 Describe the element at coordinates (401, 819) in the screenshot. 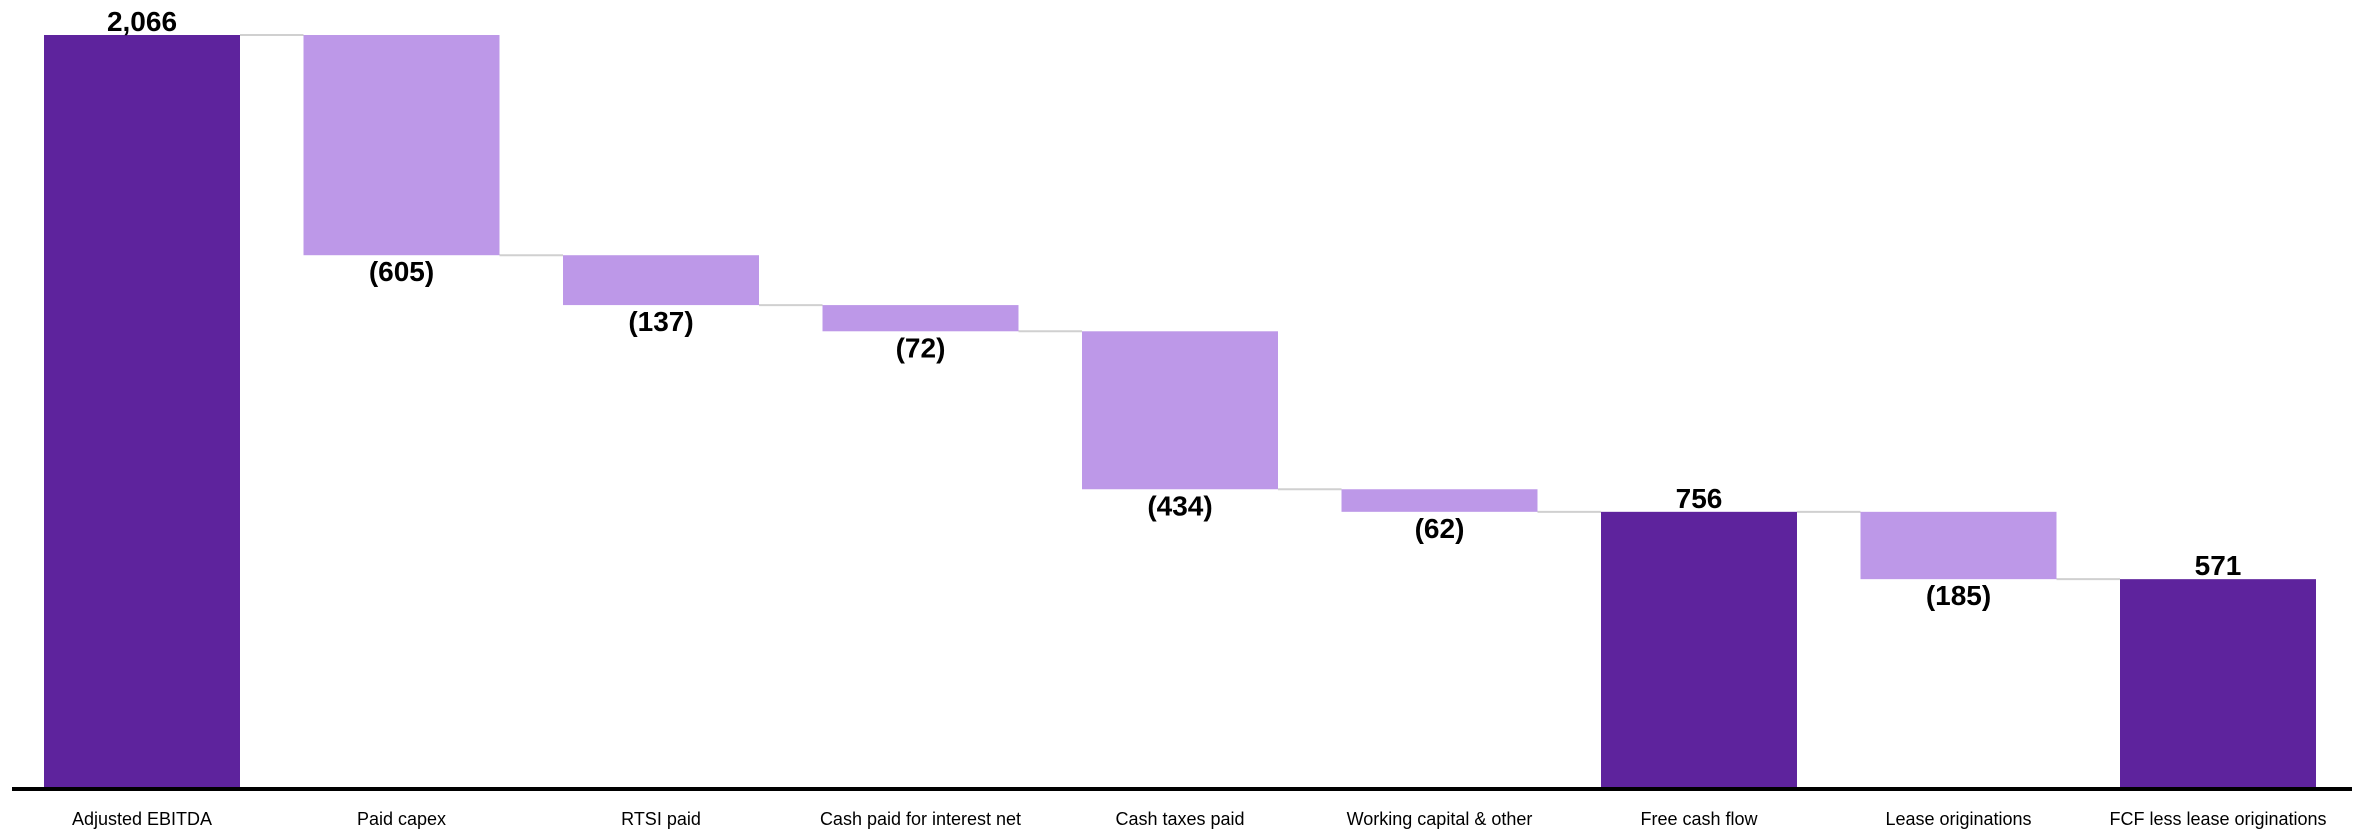

I see `category-label: Paid capex` at that location.